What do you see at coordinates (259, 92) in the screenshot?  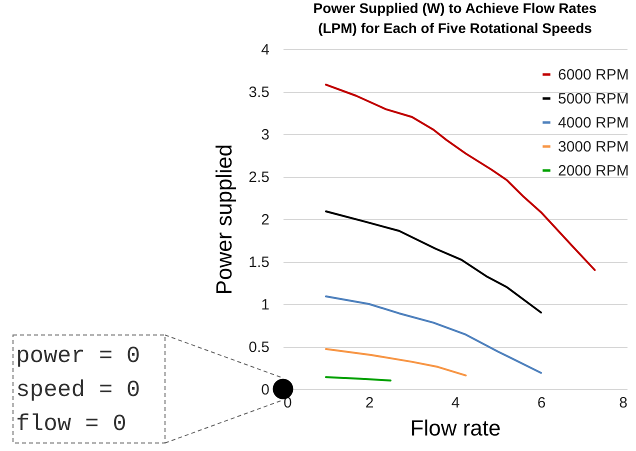 I see `y-tick-label: 3.5` at bounding box center [259, 92].